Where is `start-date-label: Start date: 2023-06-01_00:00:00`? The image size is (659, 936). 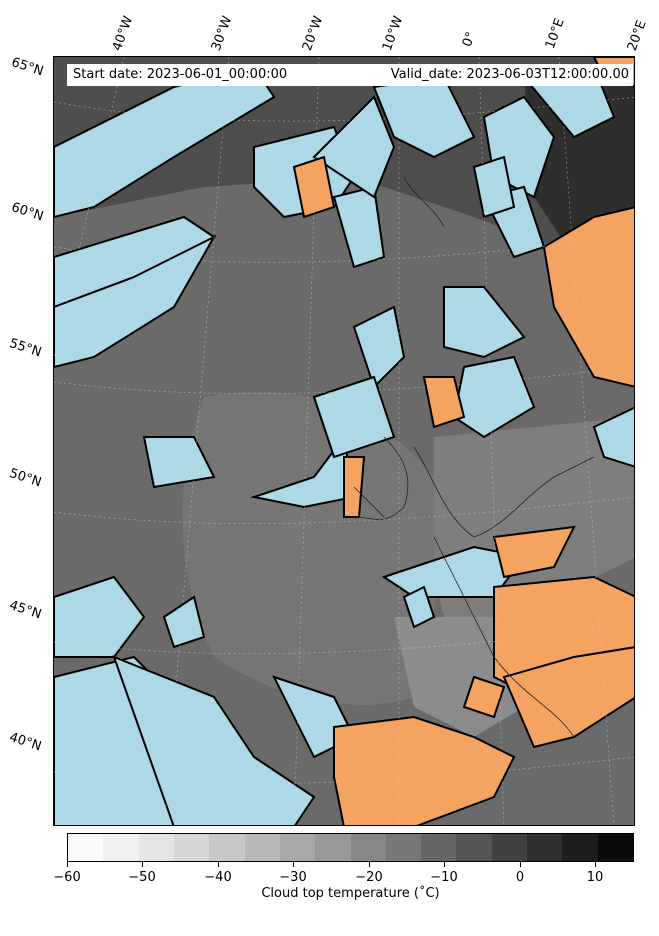 start-date-label: Start date: 2023-06-01_00:00:00 is located at coordinates (180, 74).